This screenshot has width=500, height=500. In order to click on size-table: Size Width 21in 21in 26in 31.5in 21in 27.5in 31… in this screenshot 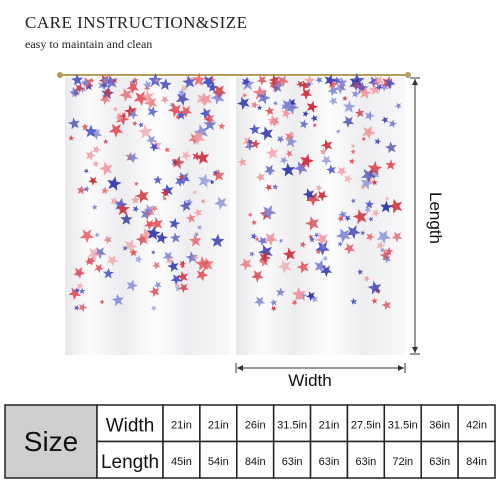, I will do `click(250, 441)`.